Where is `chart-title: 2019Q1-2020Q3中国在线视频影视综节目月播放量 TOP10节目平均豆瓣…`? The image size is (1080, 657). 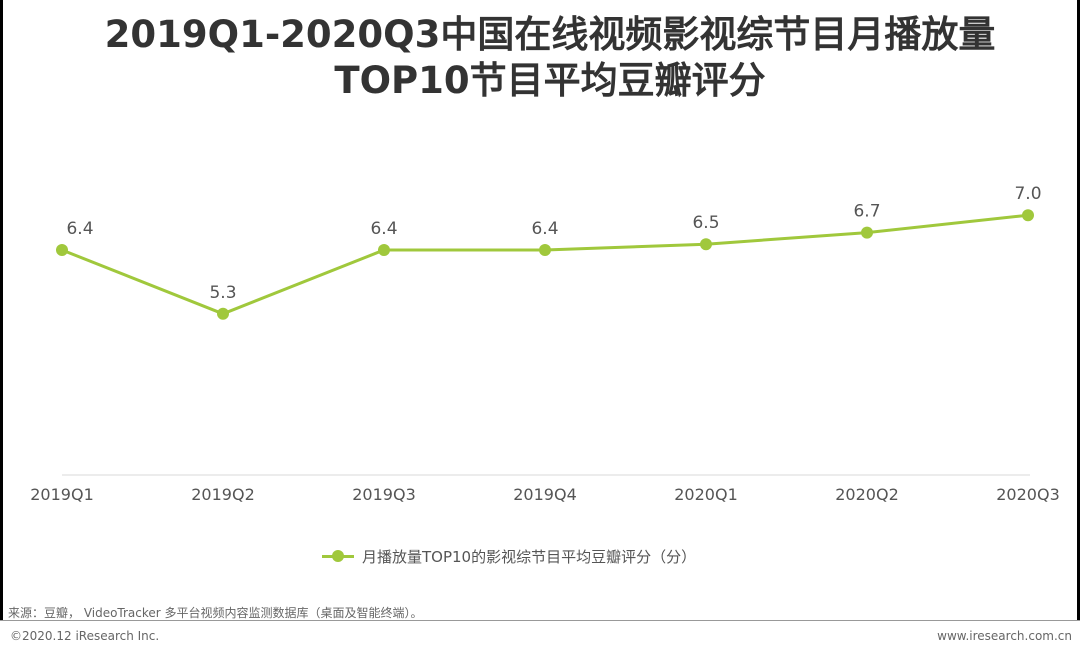 chart-title: 2019Q1-2020Q3中国在线视频影视综节目月播放量 TOP10节目平均豆瓣… is located at coordinates (540, 58).